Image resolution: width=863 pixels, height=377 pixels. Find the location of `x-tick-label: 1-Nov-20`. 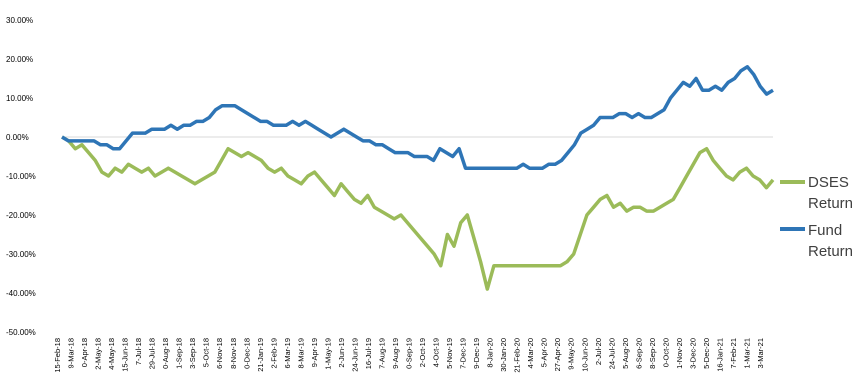

x-tick-label: 1-Nov-20 is located at coordinates (679, 353).